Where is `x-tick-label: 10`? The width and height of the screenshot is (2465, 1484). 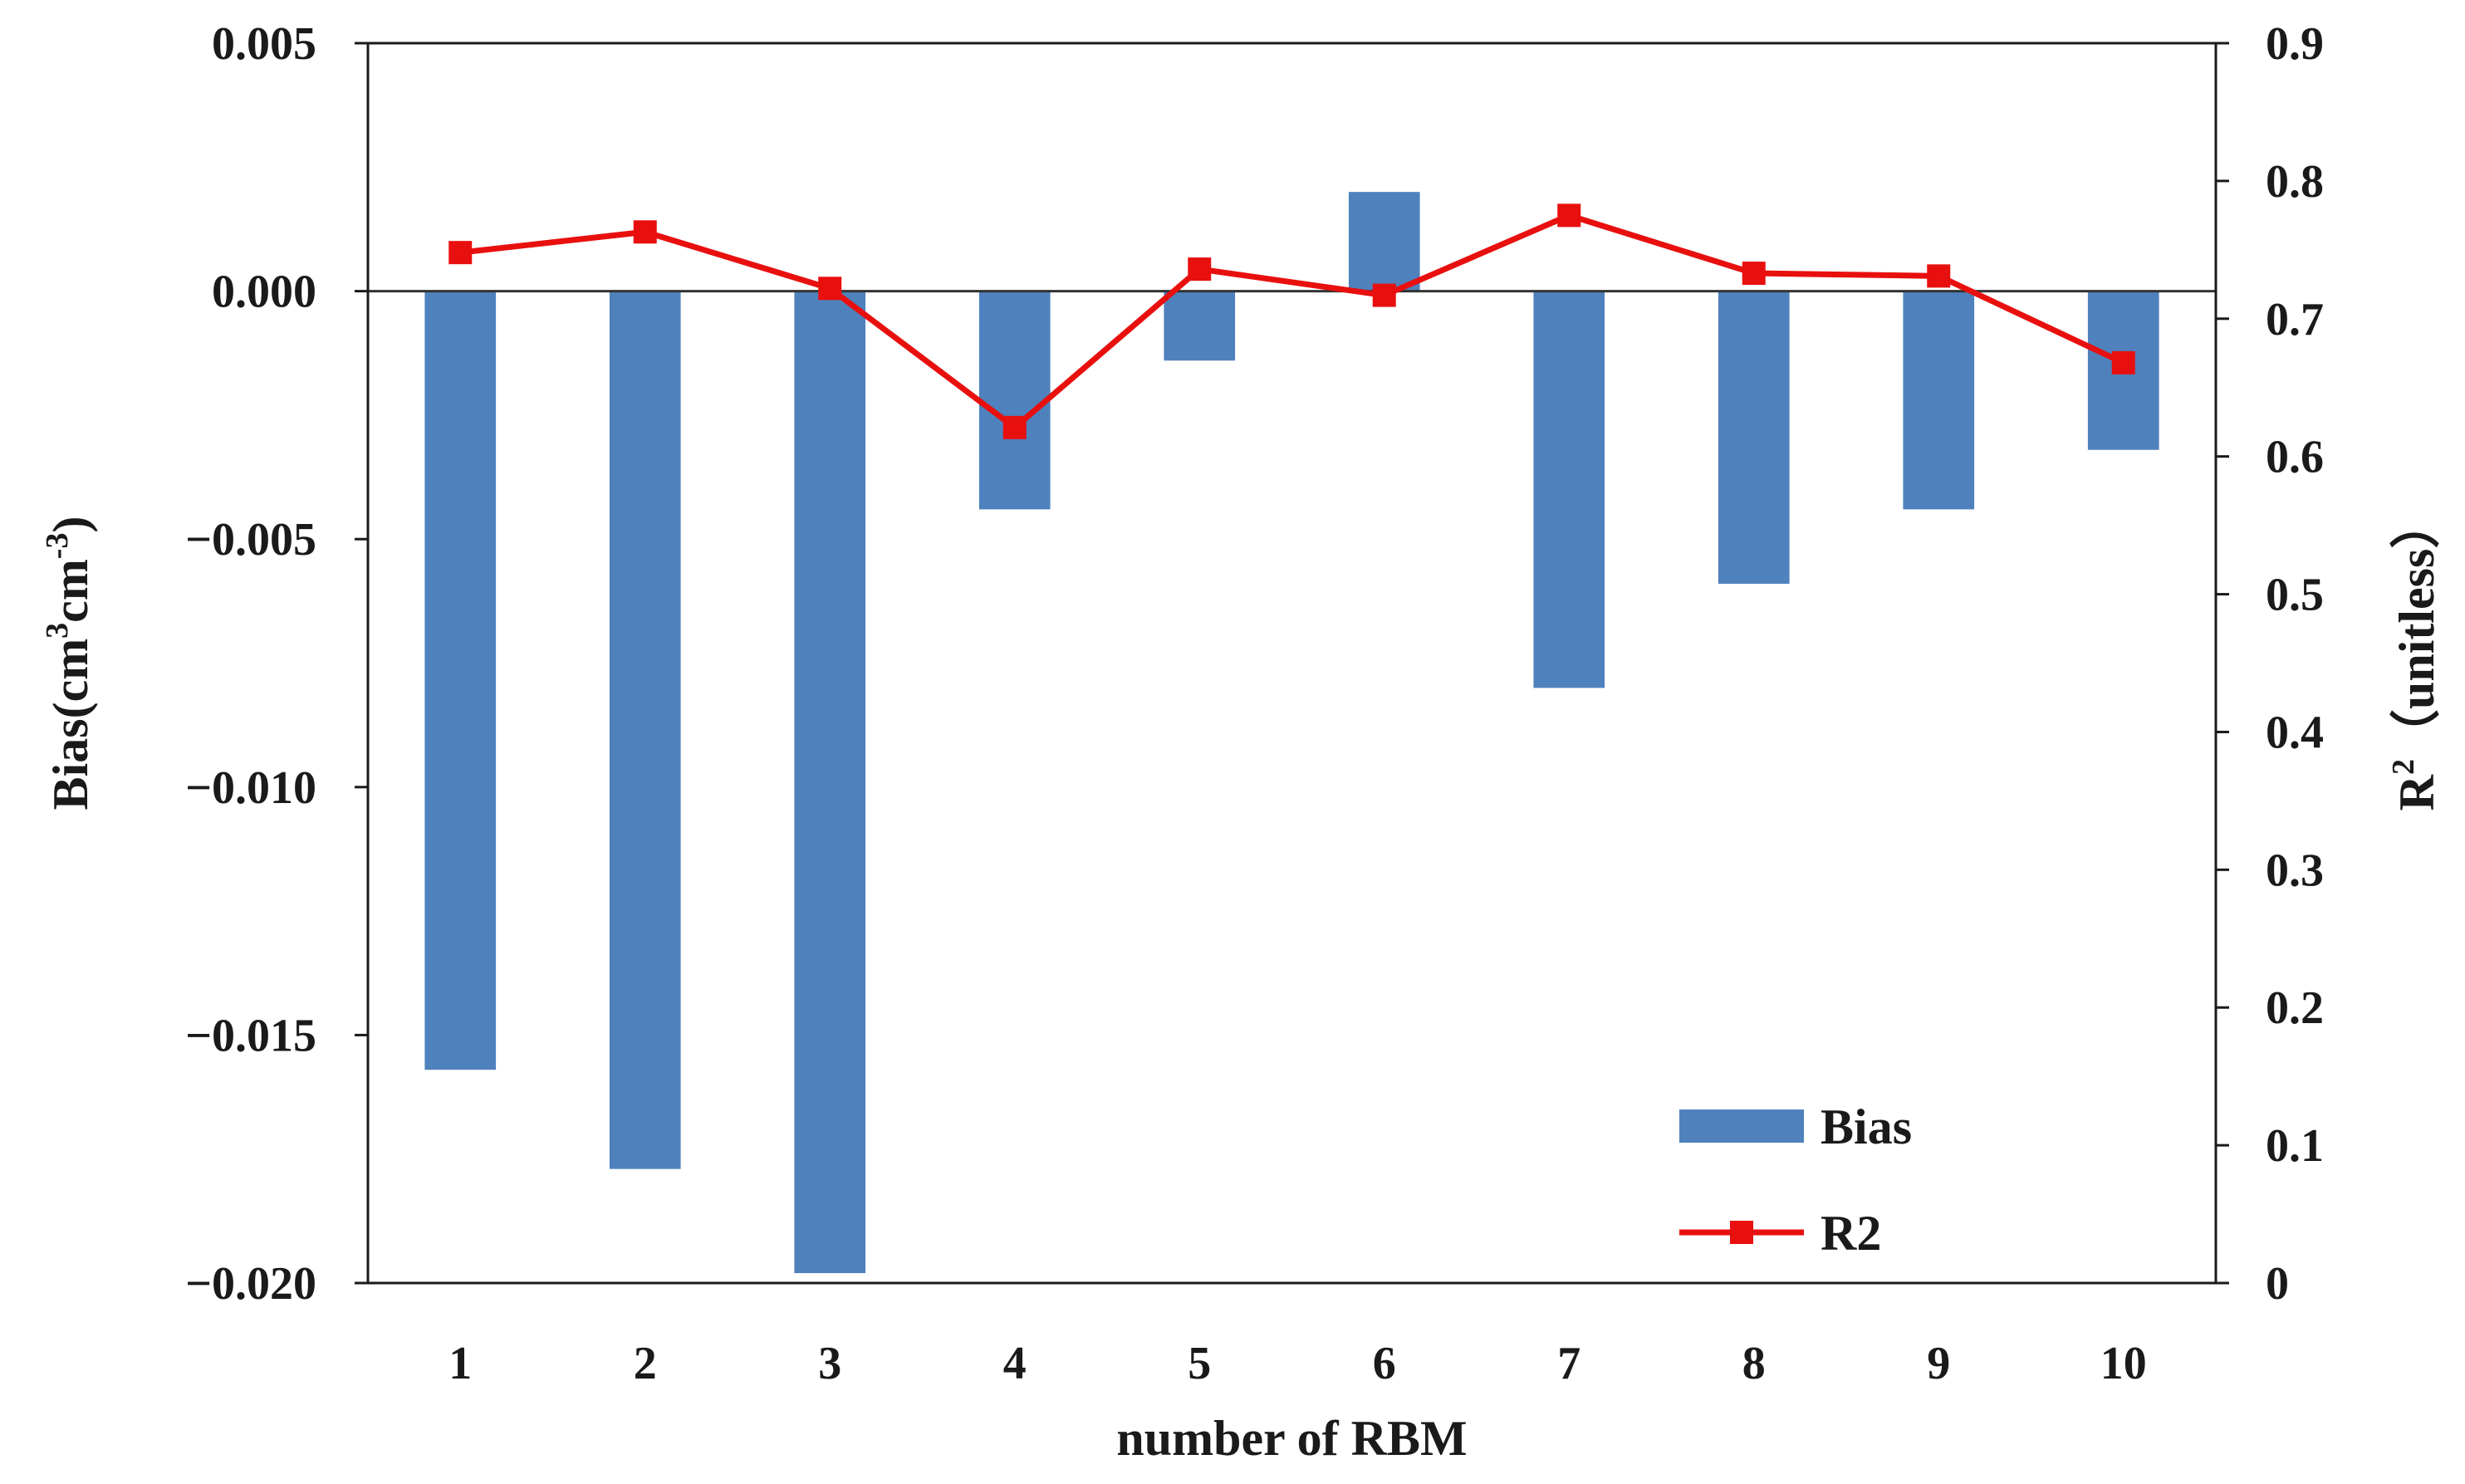
x-tick-label: 10 is located at coordinates (2123, 1363).